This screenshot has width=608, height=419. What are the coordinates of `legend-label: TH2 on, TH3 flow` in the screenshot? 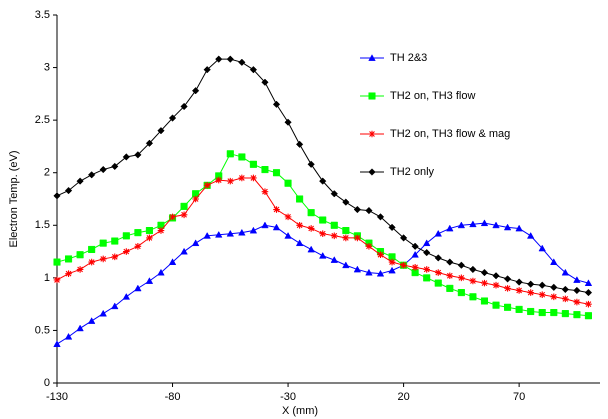 It's located at (432, 96).